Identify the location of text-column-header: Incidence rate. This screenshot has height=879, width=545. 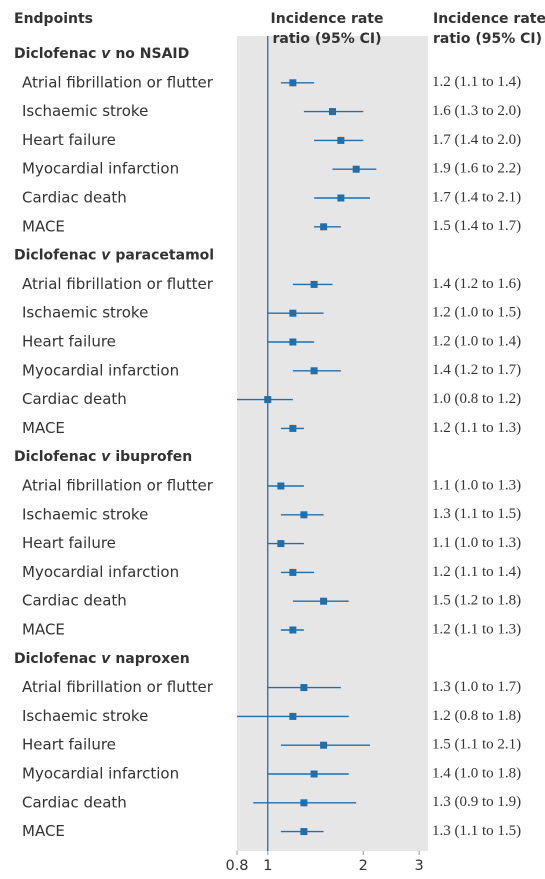
(489, 19).